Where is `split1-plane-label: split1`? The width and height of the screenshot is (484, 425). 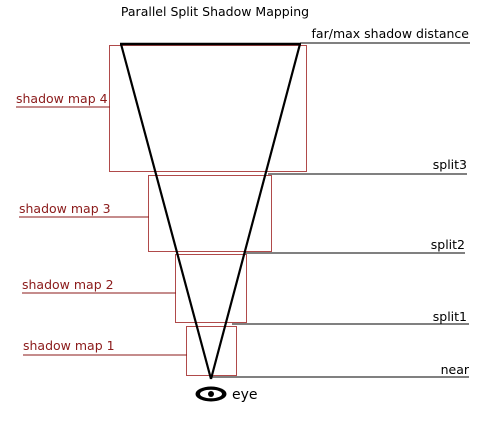
split1-plane-label: split1 is located at coordinates (450, 316).